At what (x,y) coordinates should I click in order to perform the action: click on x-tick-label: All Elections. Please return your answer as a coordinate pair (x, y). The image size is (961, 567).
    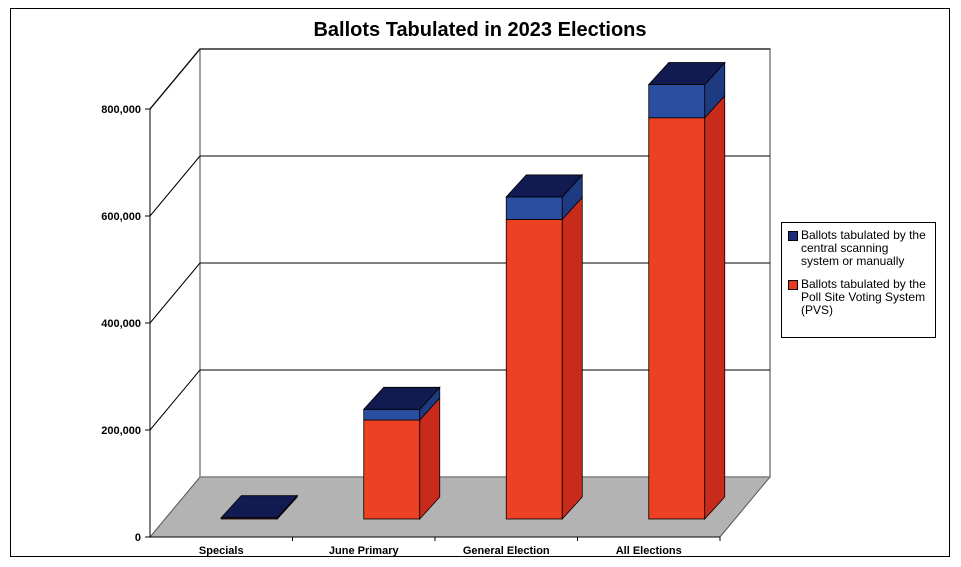
    Looking at the image, I should click on (649, 551).